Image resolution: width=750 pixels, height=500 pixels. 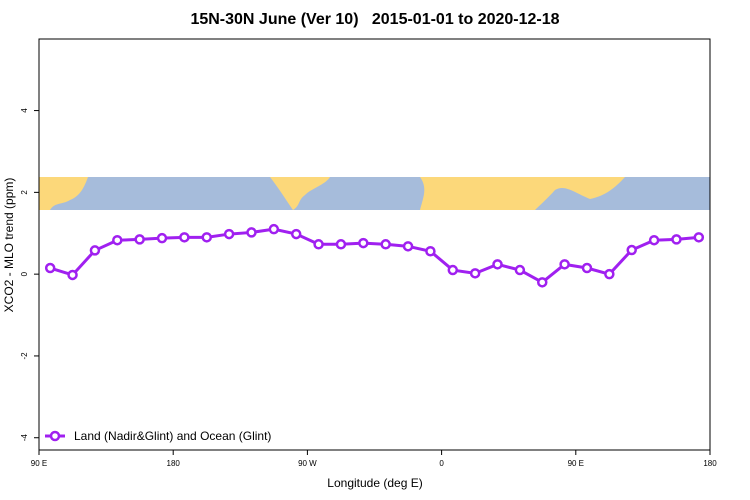 What do you see at coordinates (374, 193) in the screenshot?
I see `map-band` at bounding box center [374, 193].